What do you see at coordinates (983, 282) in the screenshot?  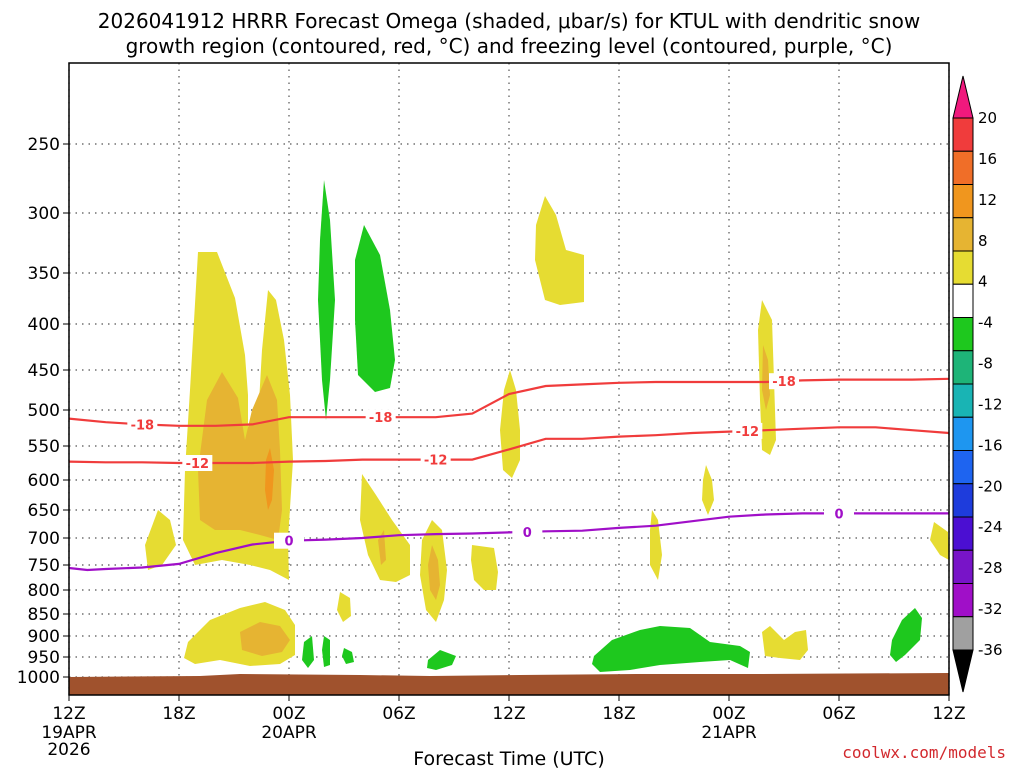 I see `colorbar-label: 4` at bounding box center [983, 282].